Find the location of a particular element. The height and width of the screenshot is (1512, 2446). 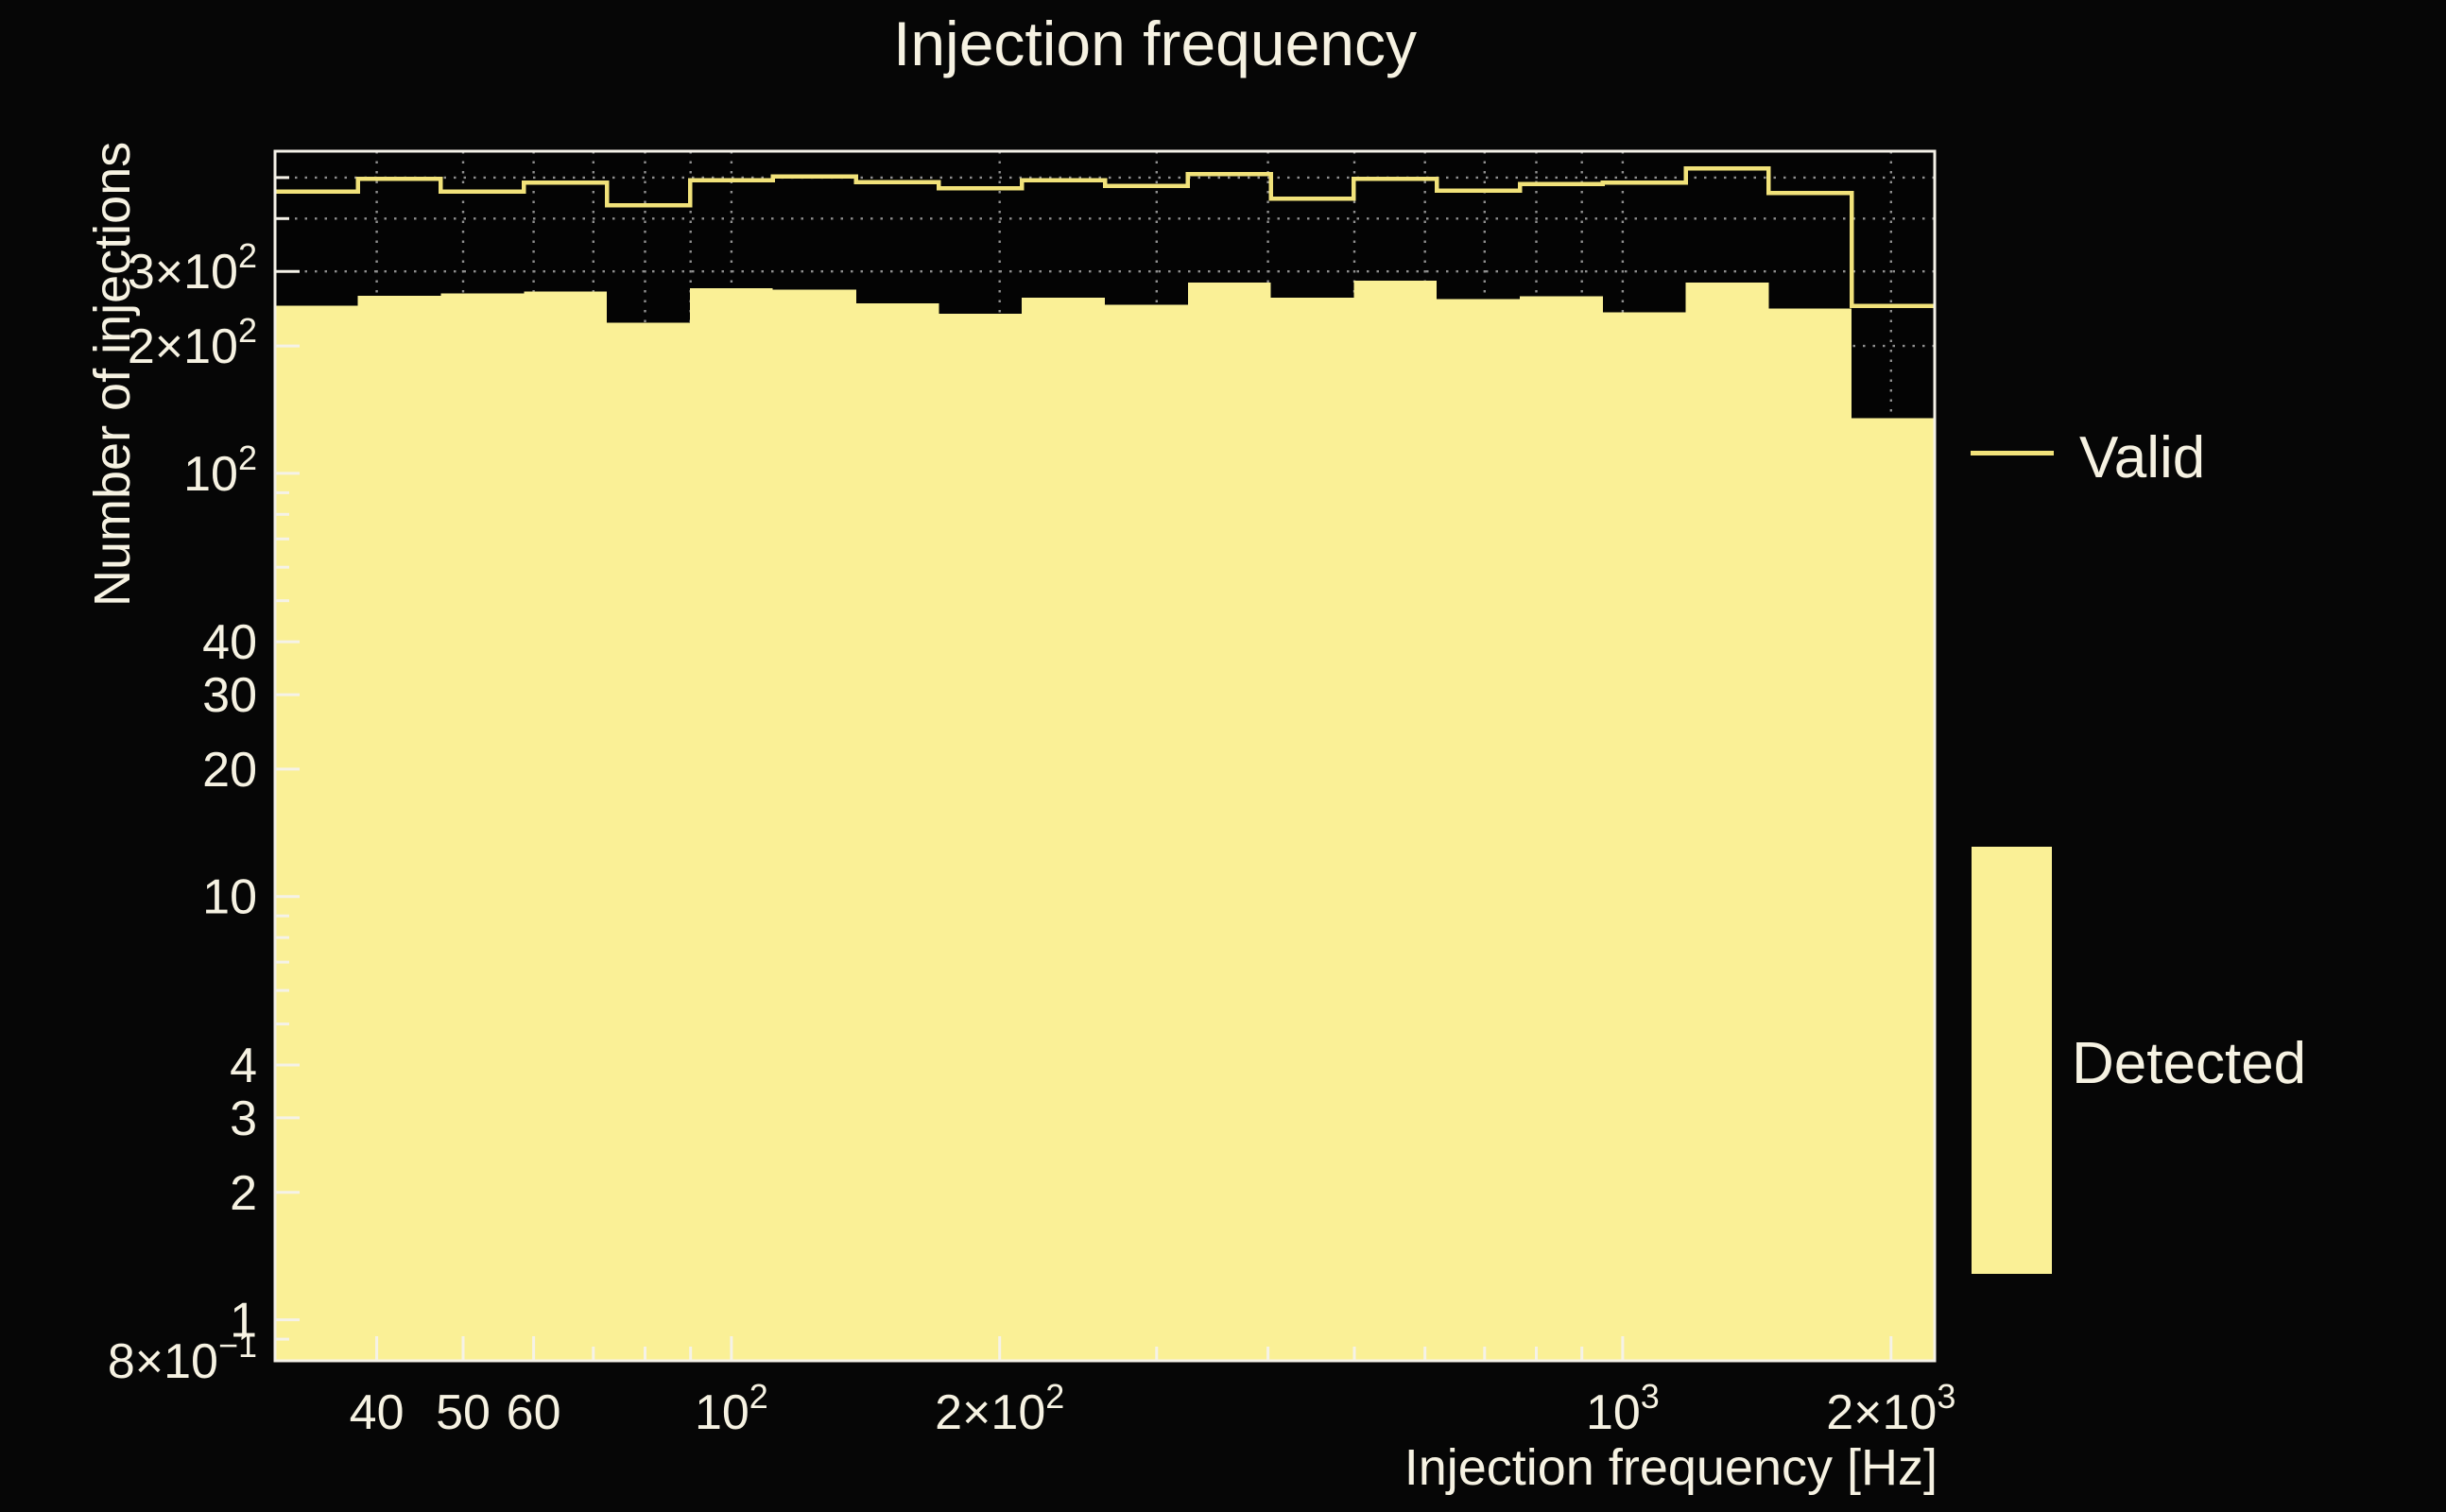

legend-detected-patch-swatch is located at coordinates (2012, 1060).